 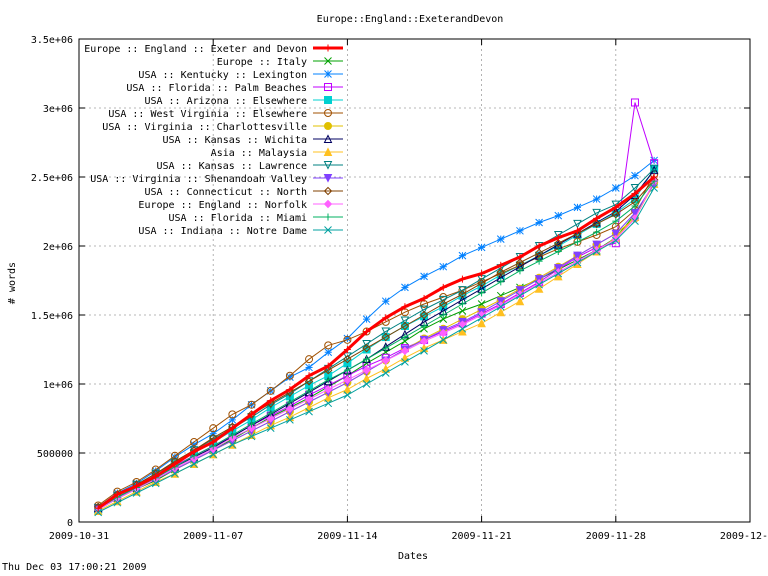 I want to click on footer-timestamp: Thu Dec 03 17:00:21 2009, so click(x=74, y=567).